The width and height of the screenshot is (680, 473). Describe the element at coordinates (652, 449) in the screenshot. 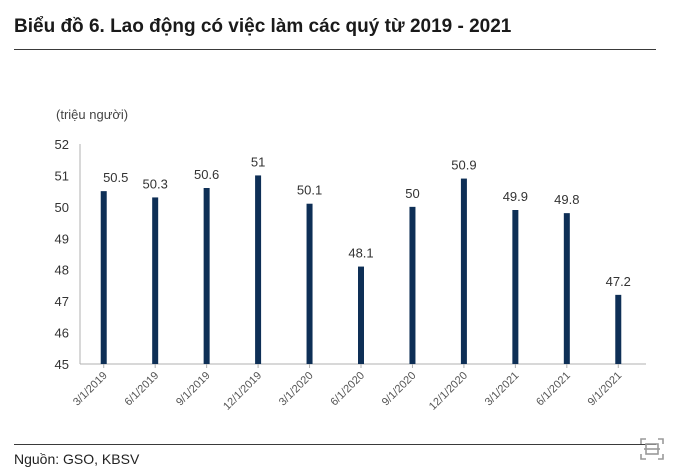

I see `scan-icon` at that location.